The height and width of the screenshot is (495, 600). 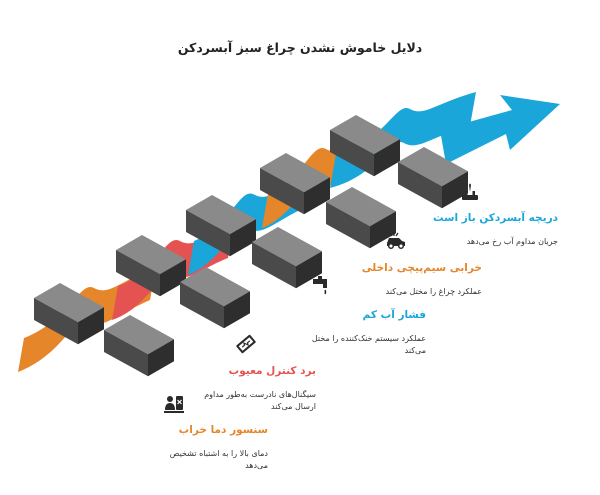 I want to click on item-heading: فشار آب کم, so click(x=394, y=315).